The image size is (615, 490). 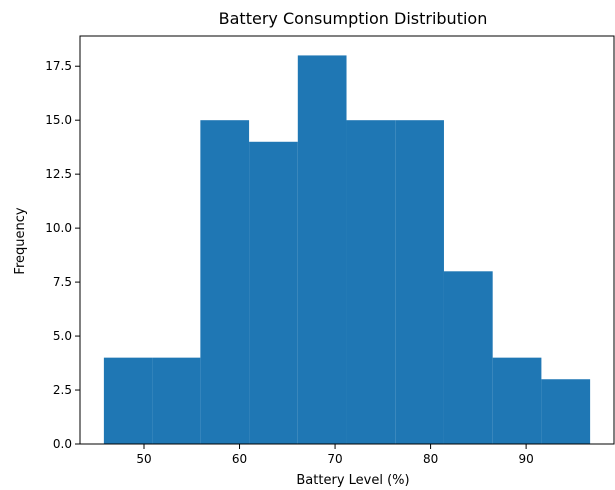 I want to click on y-axis-ticks: 0.0 2.5 5.0 7.5 10.0 12.5 15.0 17.5, so click(x=62, y=255).